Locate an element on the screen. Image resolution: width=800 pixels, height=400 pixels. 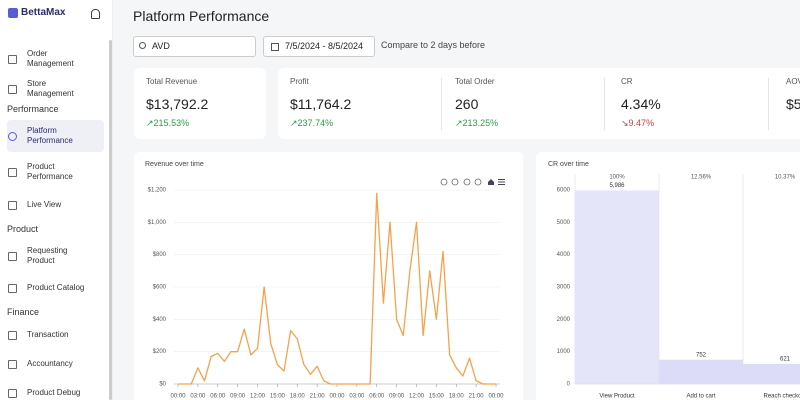
nav-item: Order Management is located at coordinates (48, 59).